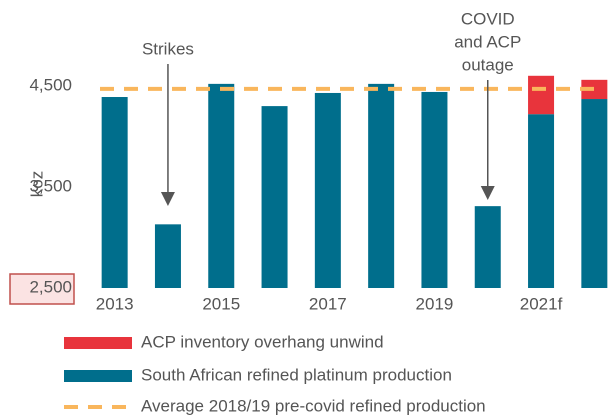  I want to click on x-tick-label: 2019, so click(435, 303).